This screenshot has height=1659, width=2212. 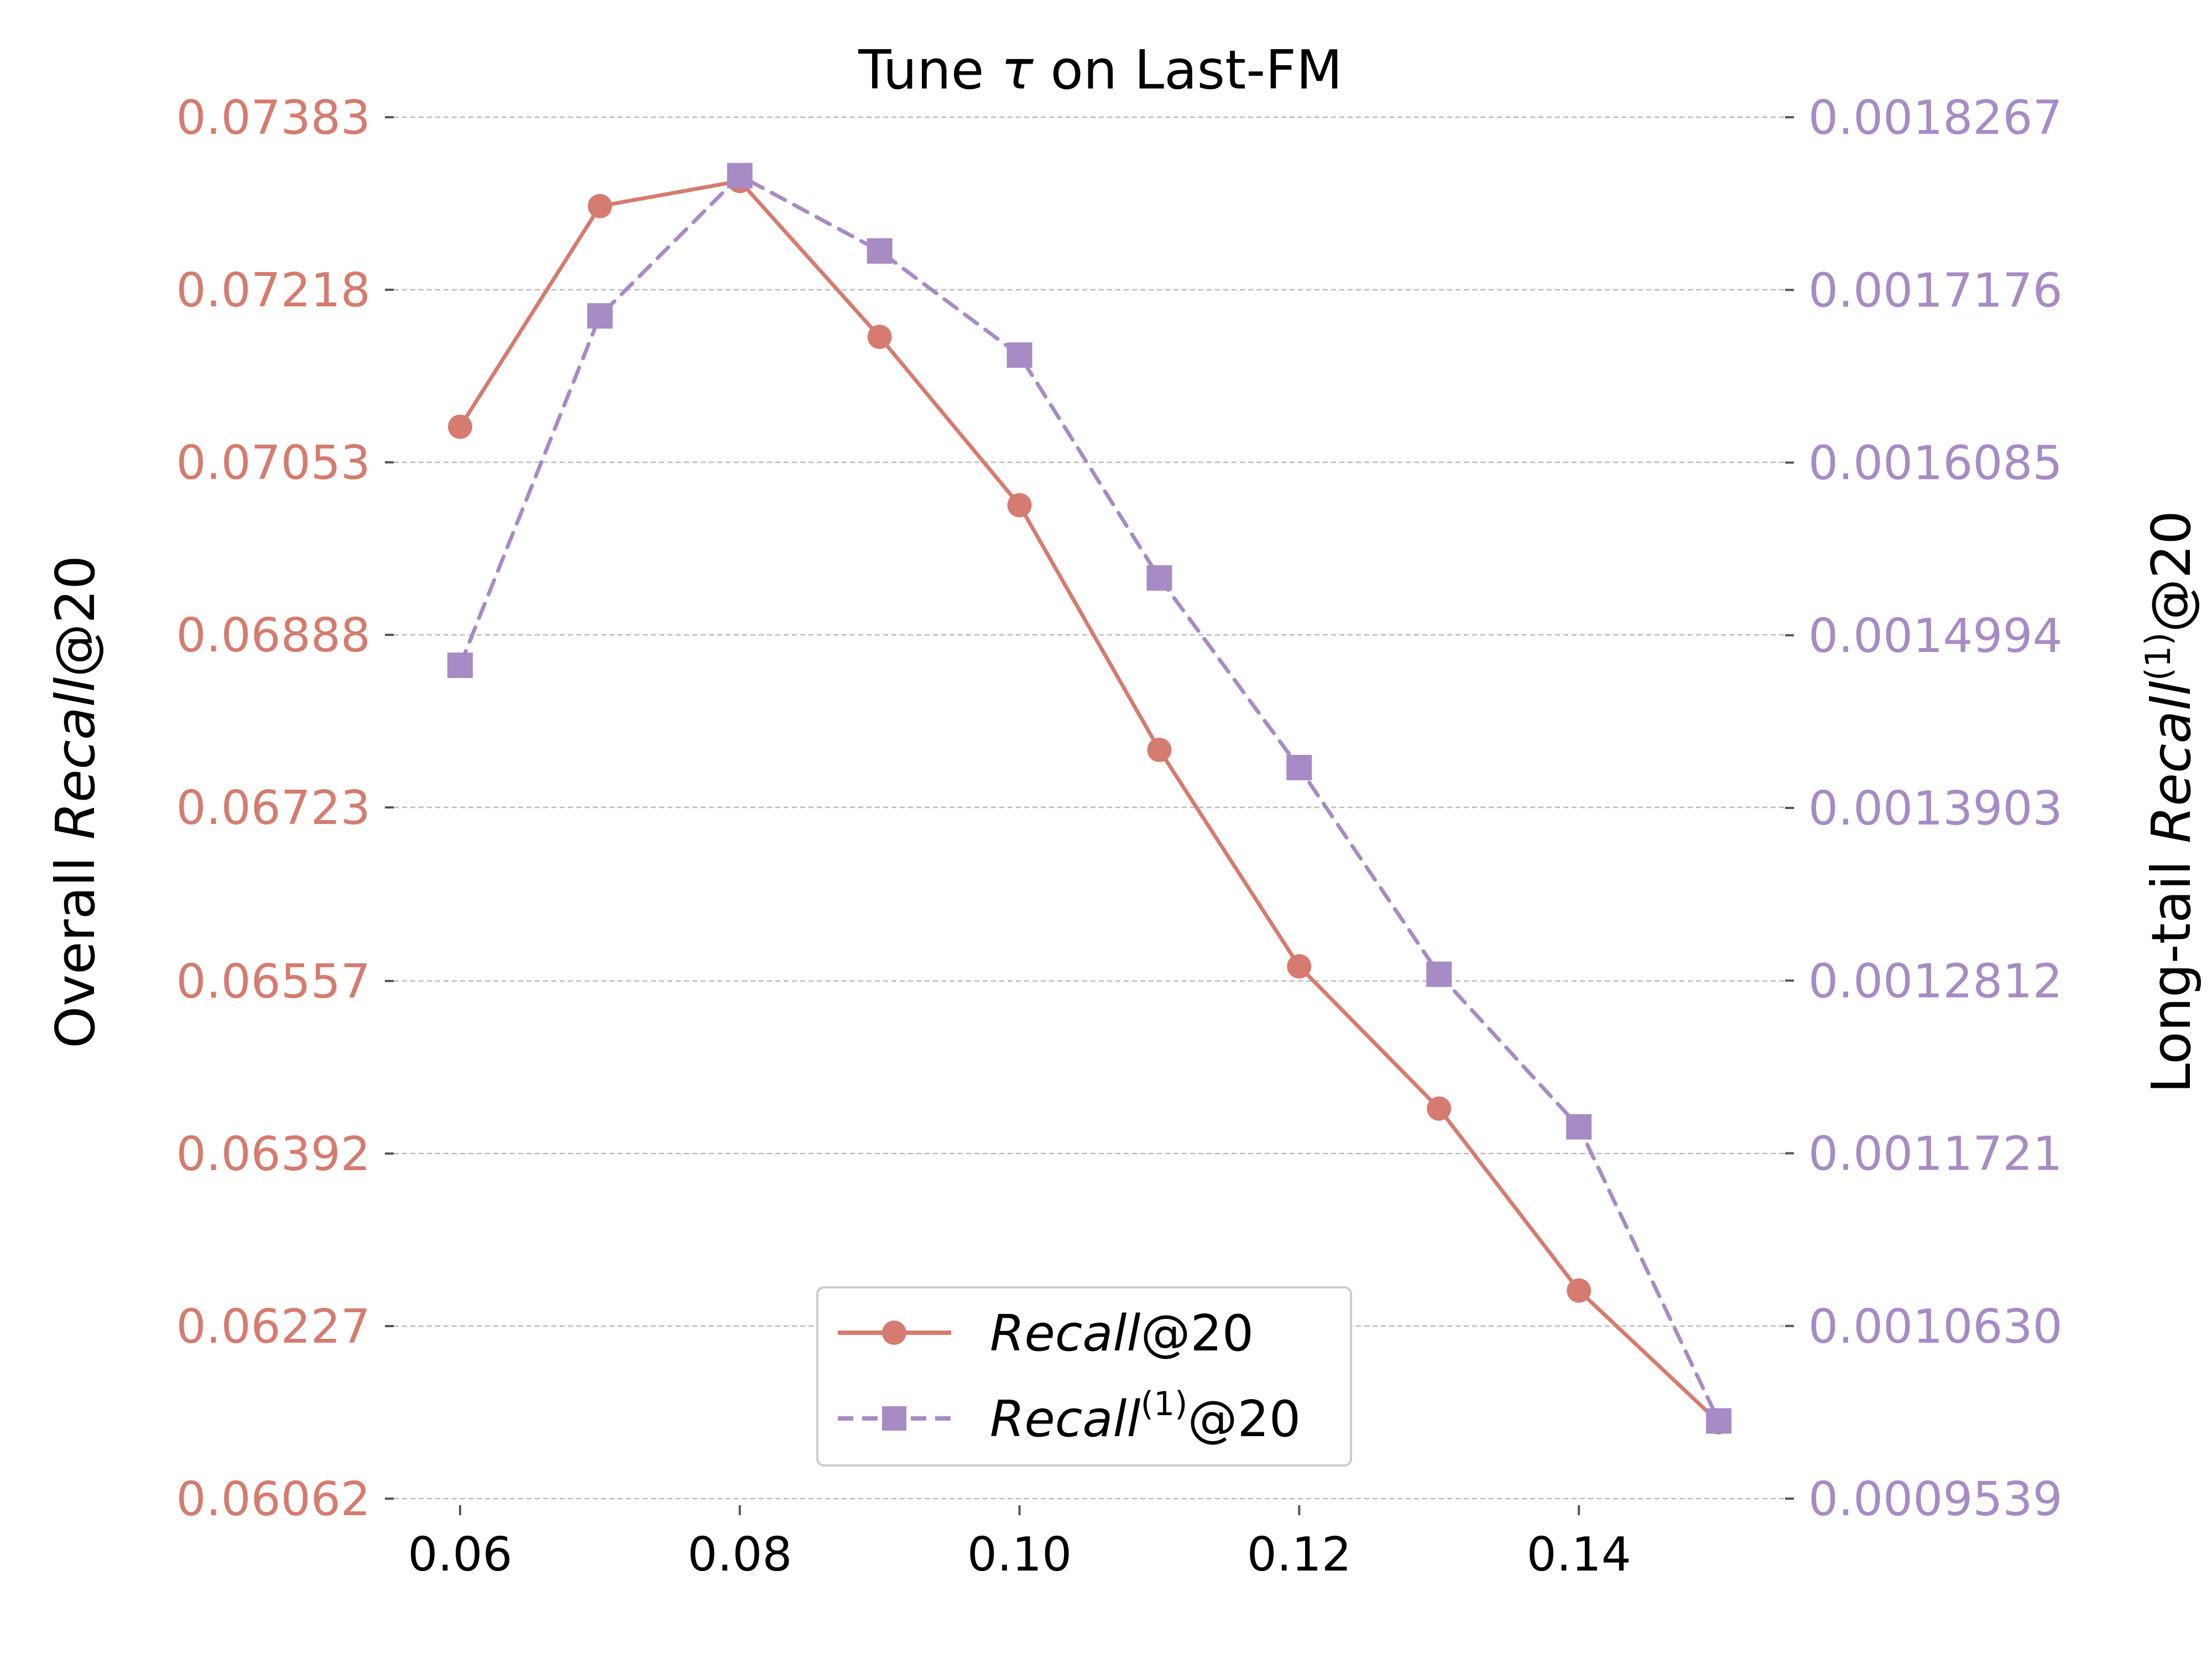 What do you see at coordinates (1936, 1499) in the screenshot?
I see `right-tick-label: 0.0009539` at bounding box center [1936, 1499].